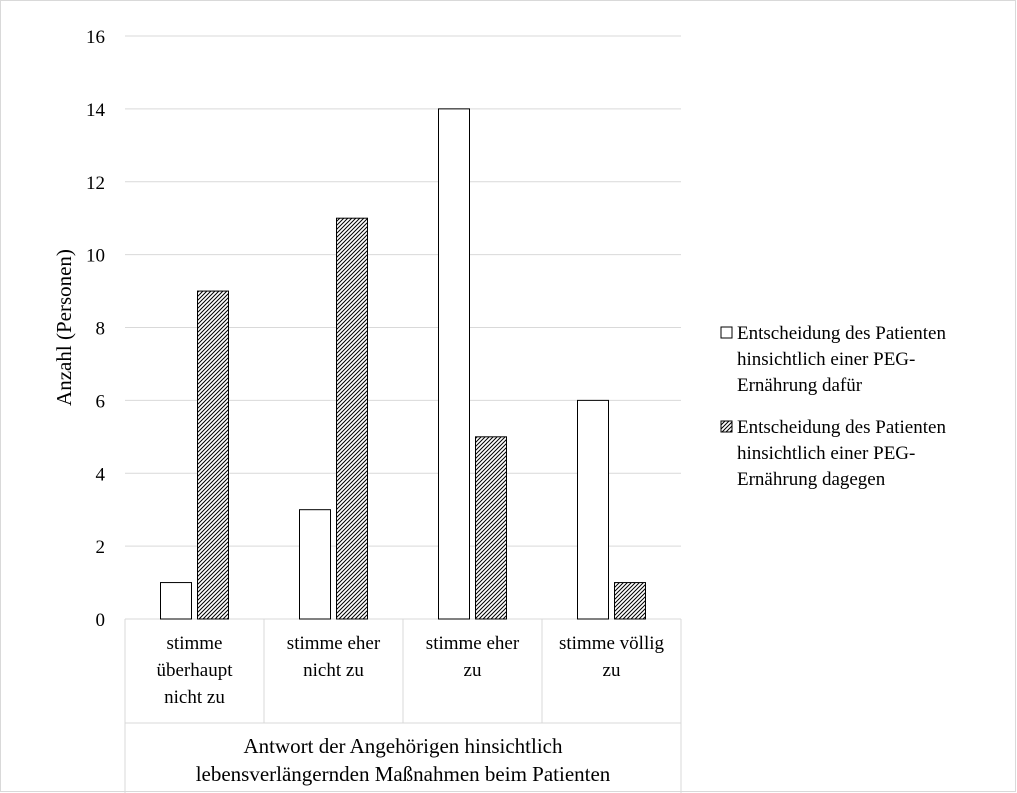 Image resolution: width=1017 pixels, height=793 pixels. Describe the element at coordinates (95, 37) in the screenshot. I see `y-tick-label: 16` at that location.